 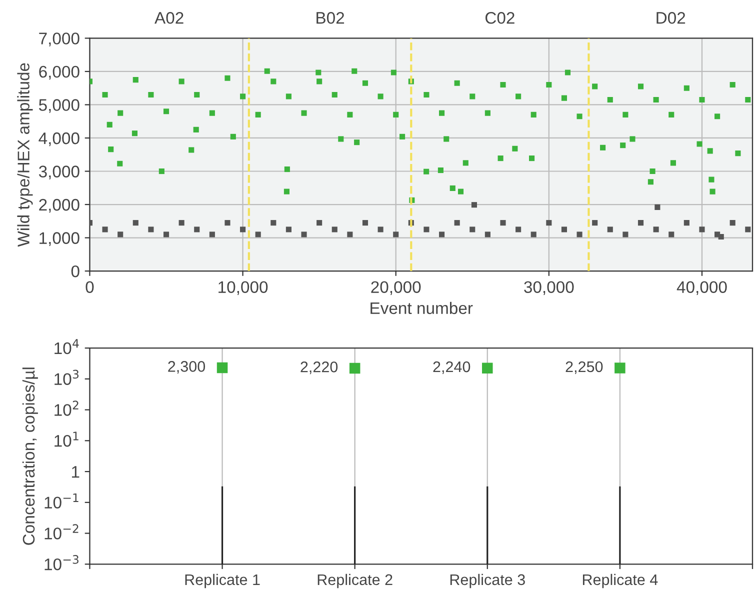 I want to click on y-tick-label: 7,000, so click(x=59, y=39).